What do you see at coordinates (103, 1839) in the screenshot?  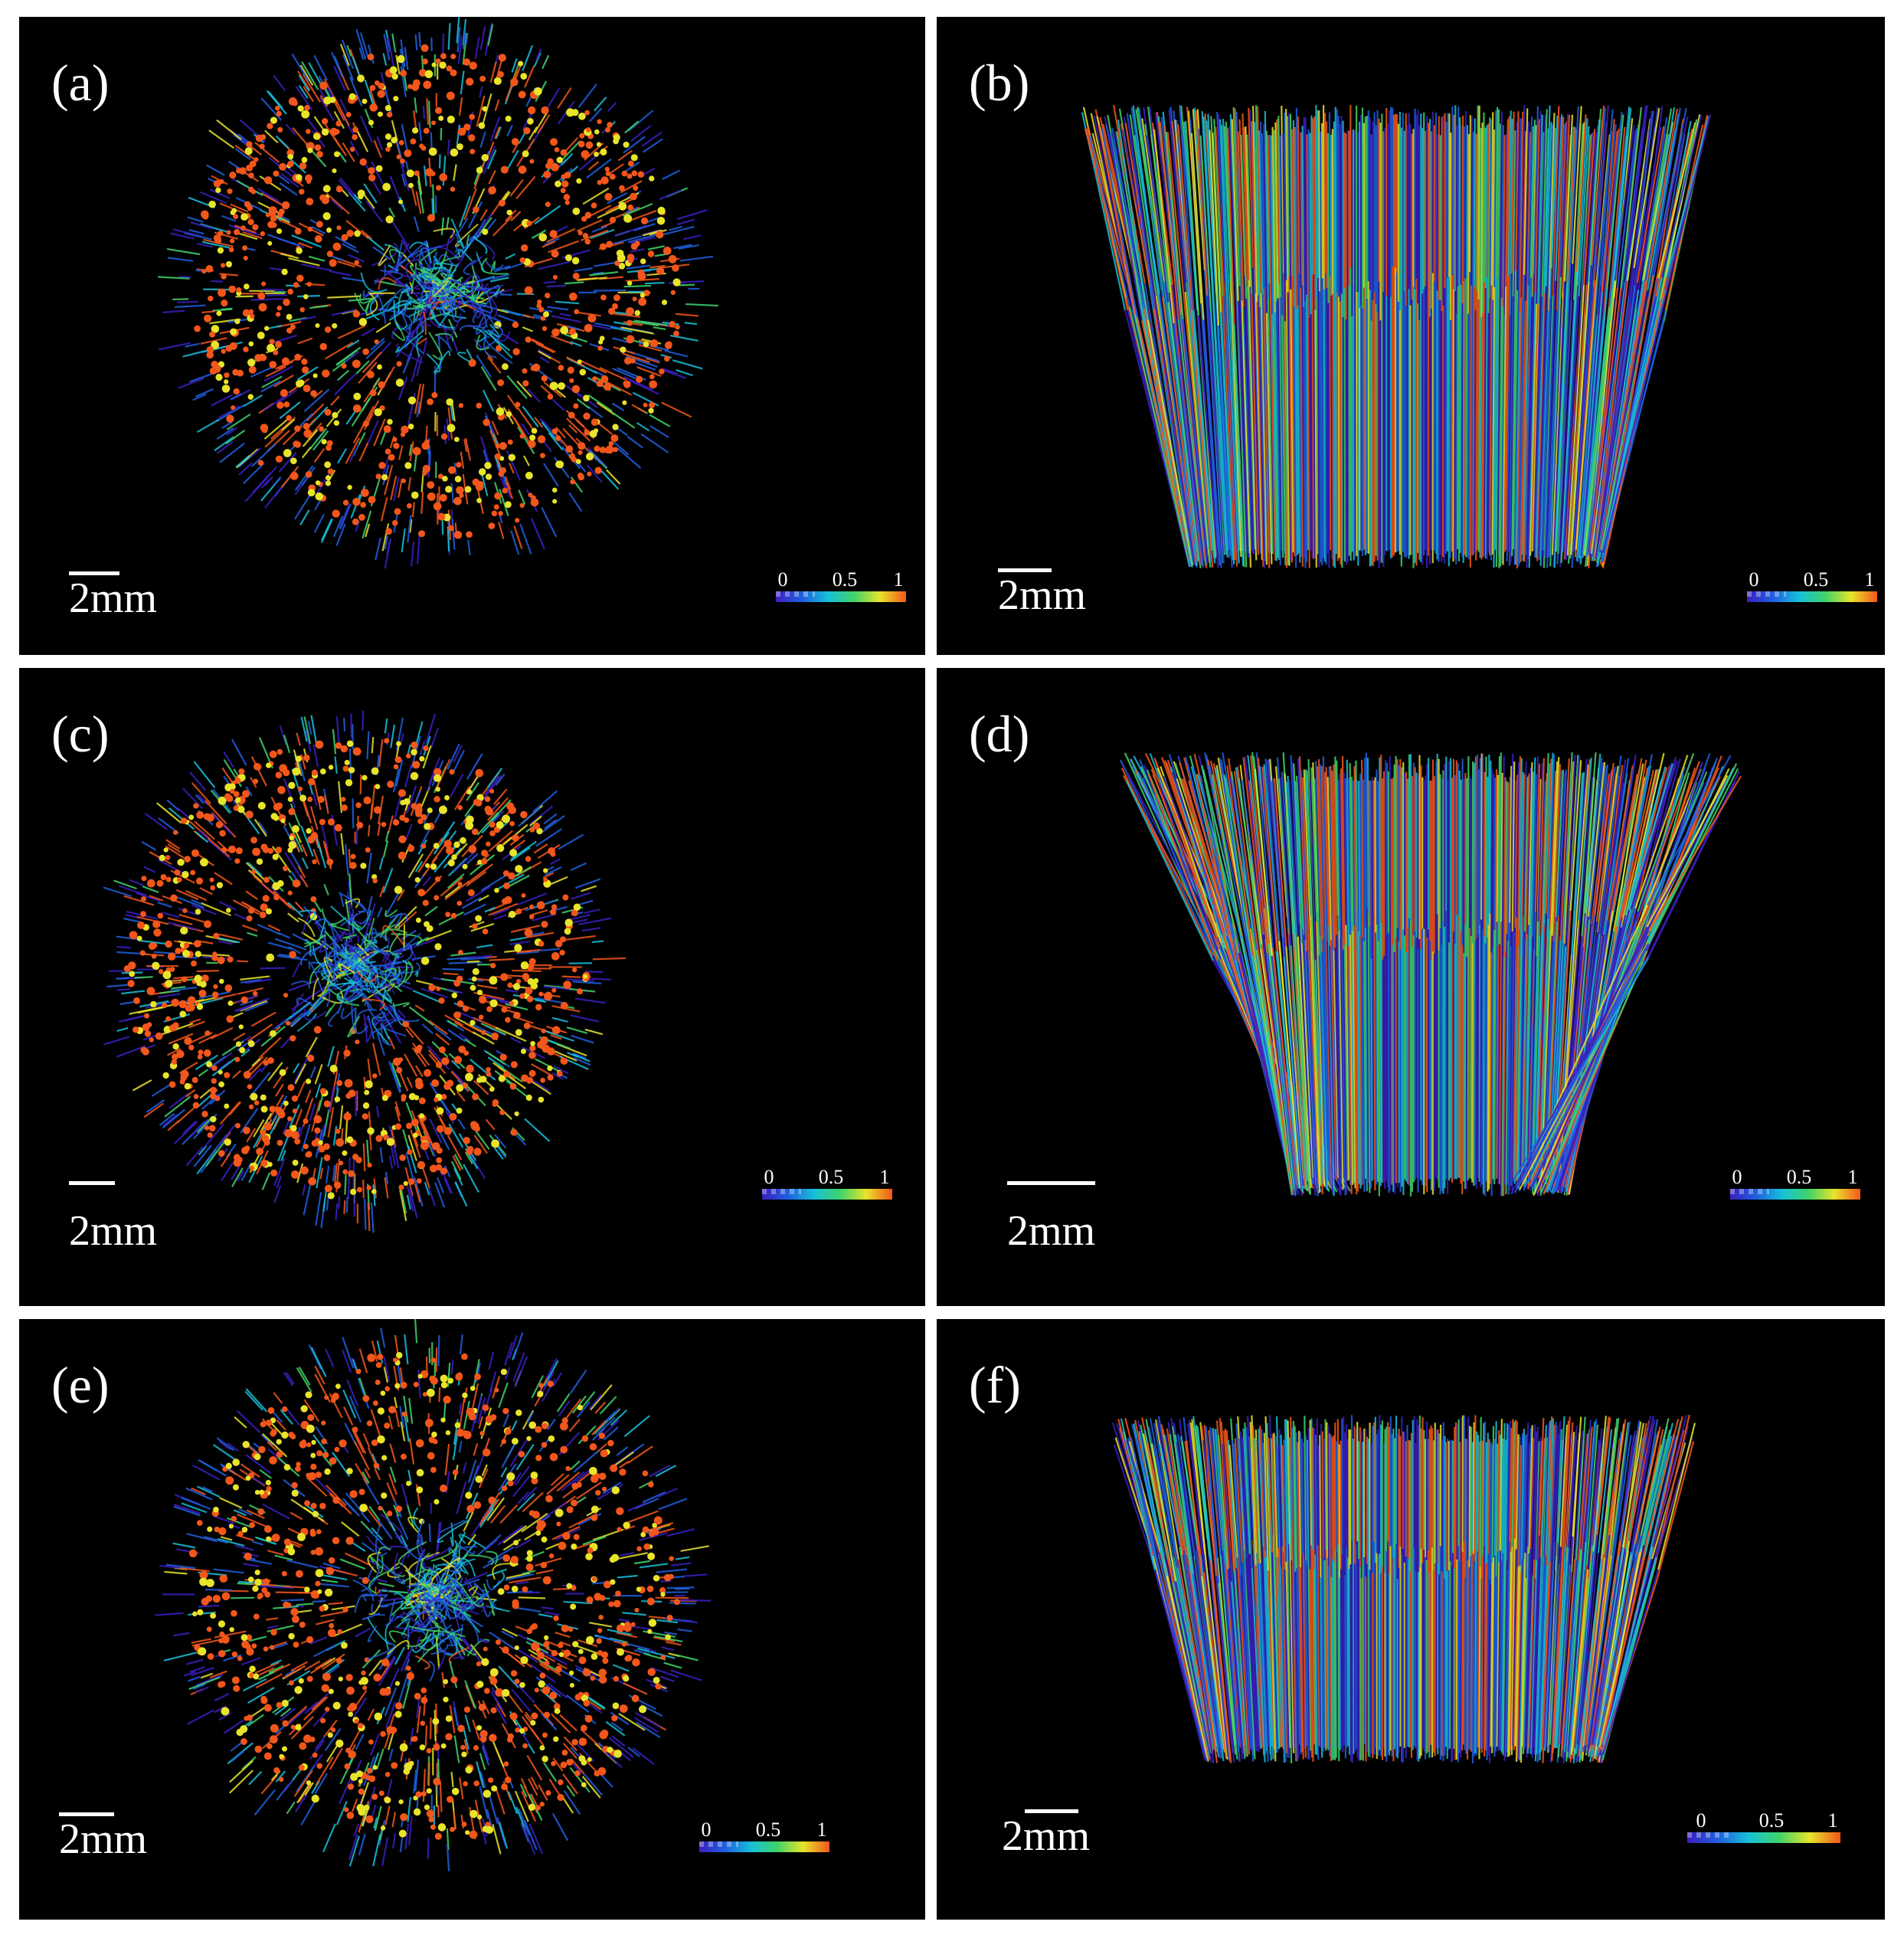 I see `scale-bar-label-e: 2mm` at bounding box center [103, 1839].